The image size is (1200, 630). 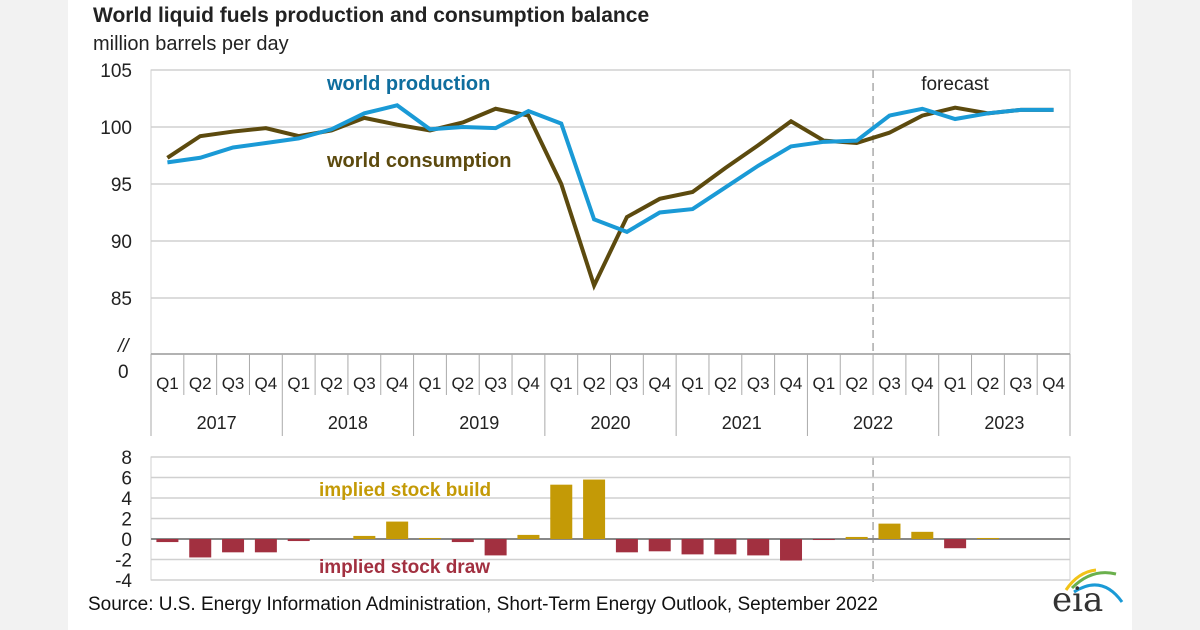 I want to click on axis-break-label: //, so click(x=123, y=346).